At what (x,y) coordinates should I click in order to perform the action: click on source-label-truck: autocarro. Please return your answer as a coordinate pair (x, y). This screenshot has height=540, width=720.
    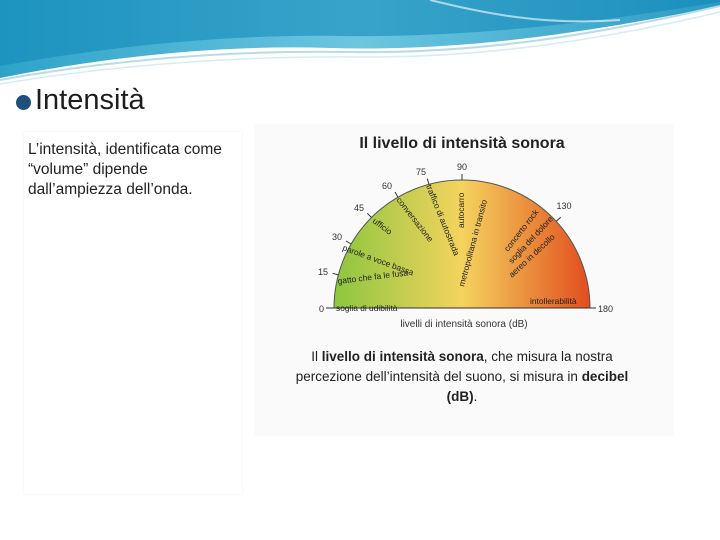
    Looking at the image, I should click on (461, 210).